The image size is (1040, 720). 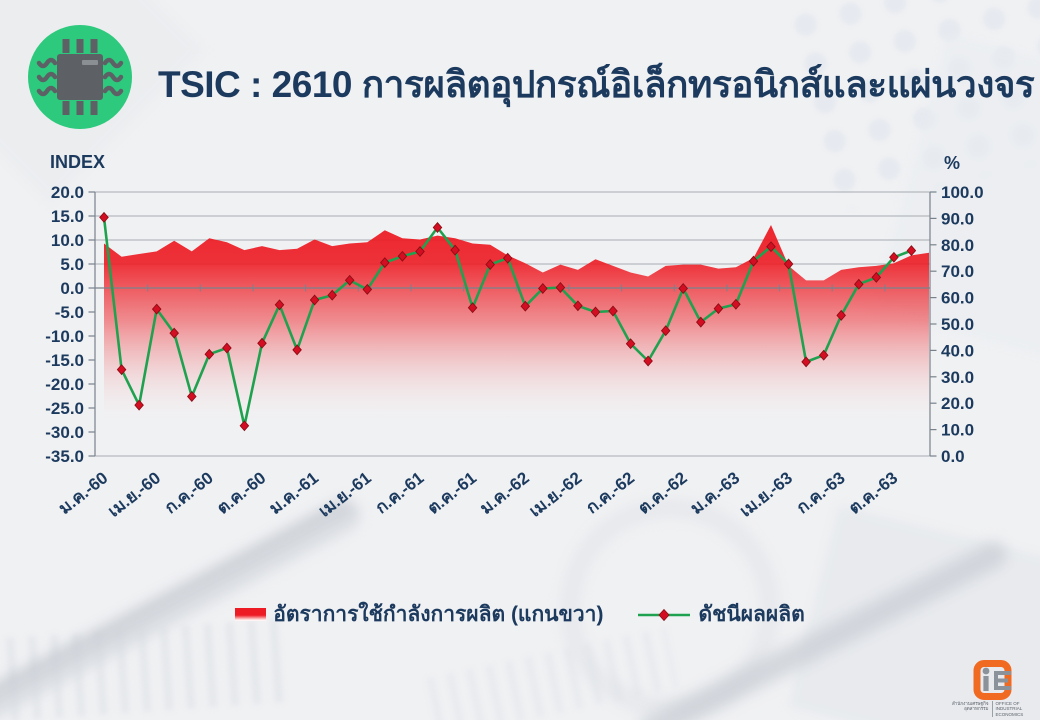 What do you see at coordinates (67, 216) in the screenshot?
I see `svg-text: 15.0` at bounding box center [67, 216].